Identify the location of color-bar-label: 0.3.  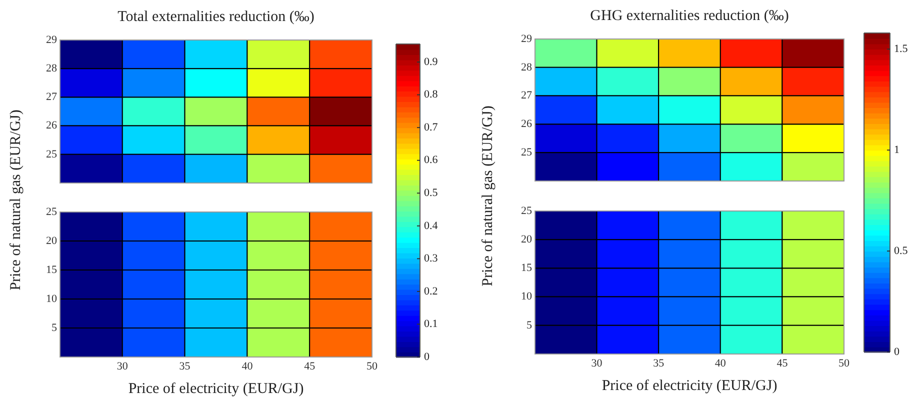
(431, 258).